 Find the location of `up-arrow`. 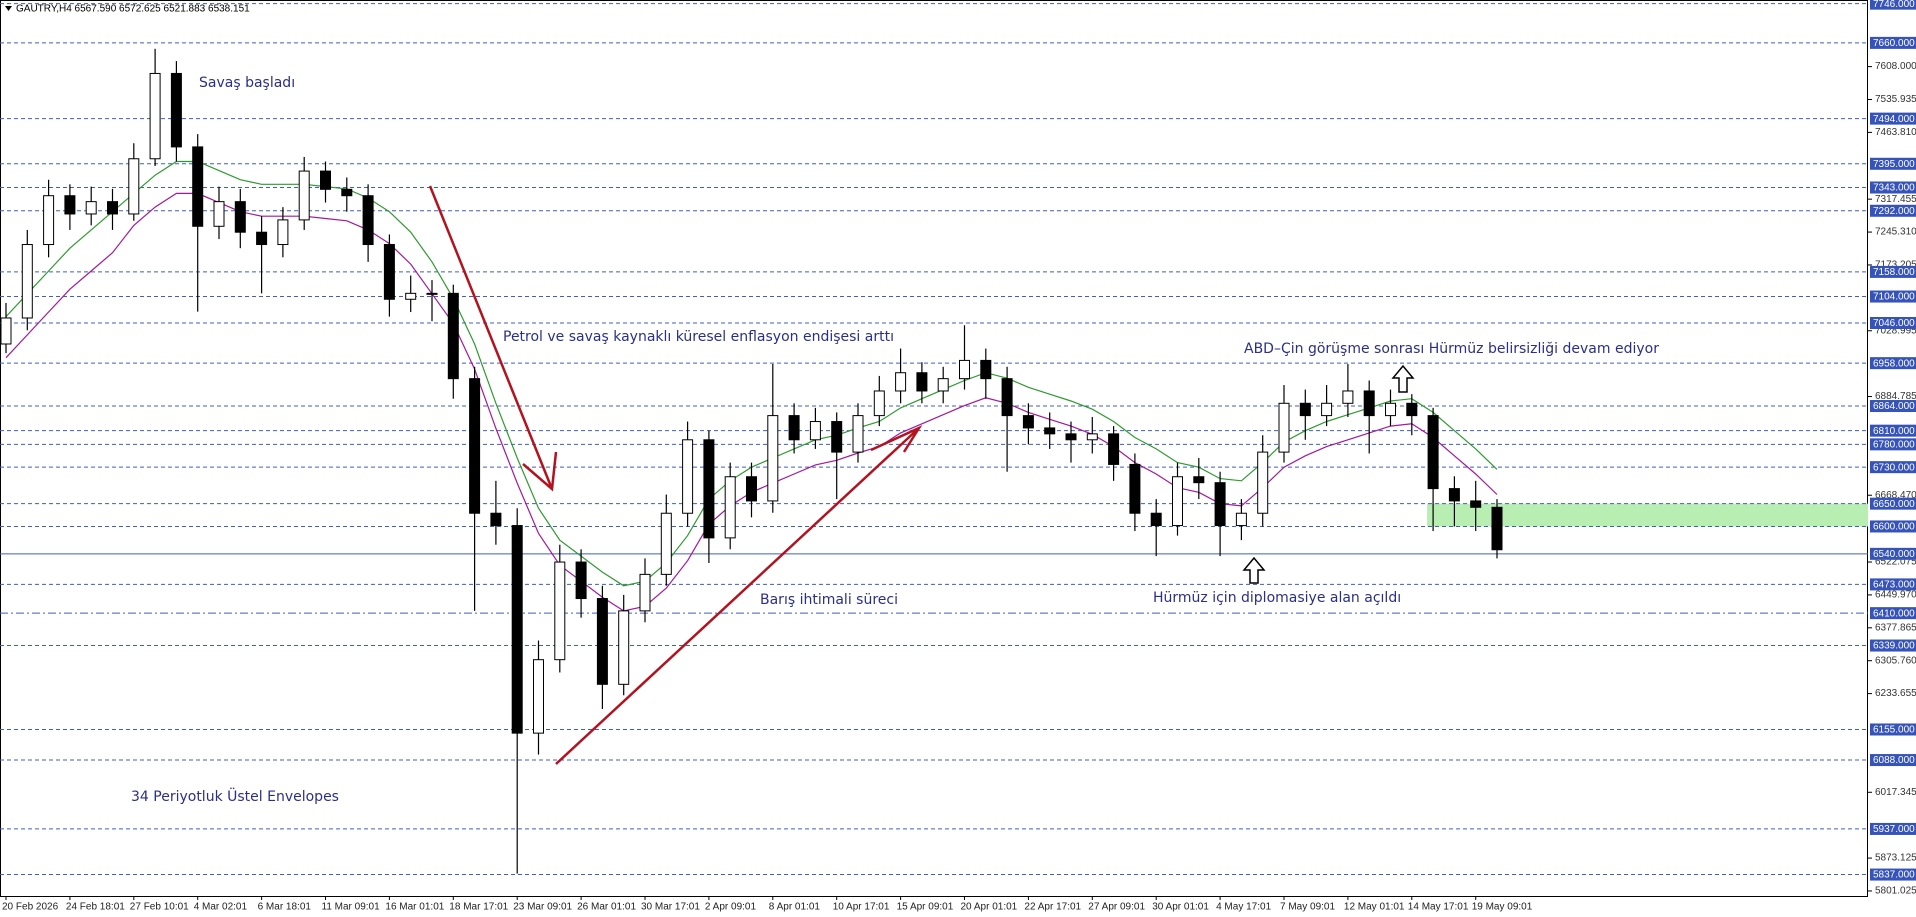

up-arrow is located at coordinates (1254, 570).